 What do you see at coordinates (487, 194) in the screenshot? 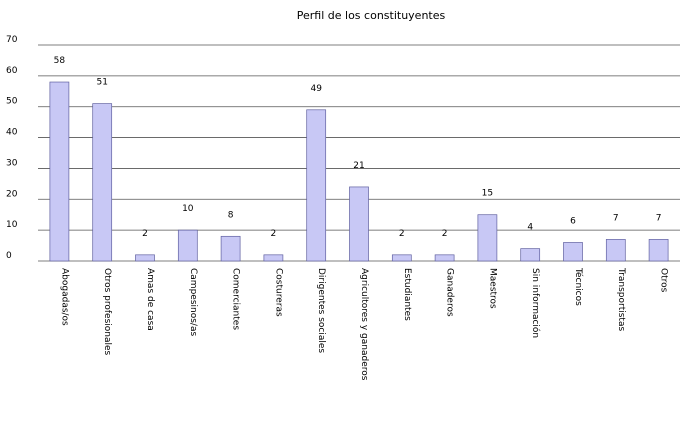
I see `data-label: 15` at bounding box center [487, 194].